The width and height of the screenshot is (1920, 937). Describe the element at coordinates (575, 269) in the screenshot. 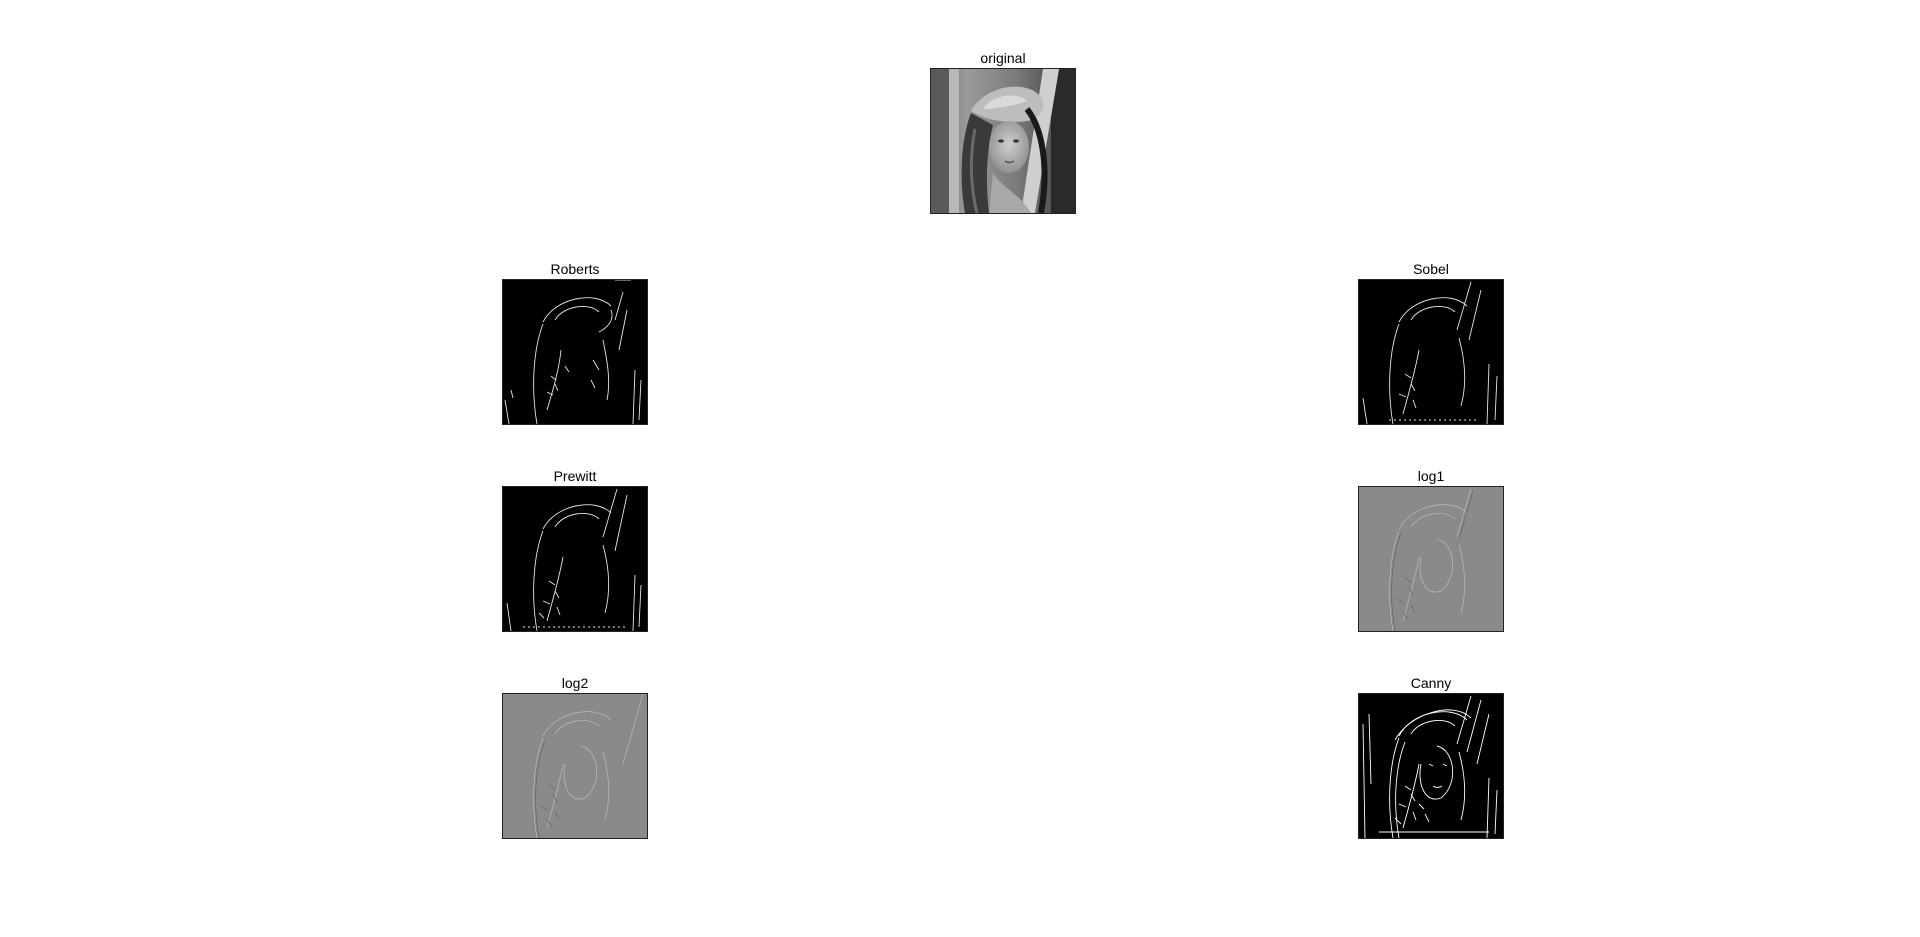

I see `subplot-title: Roberts` at that location.